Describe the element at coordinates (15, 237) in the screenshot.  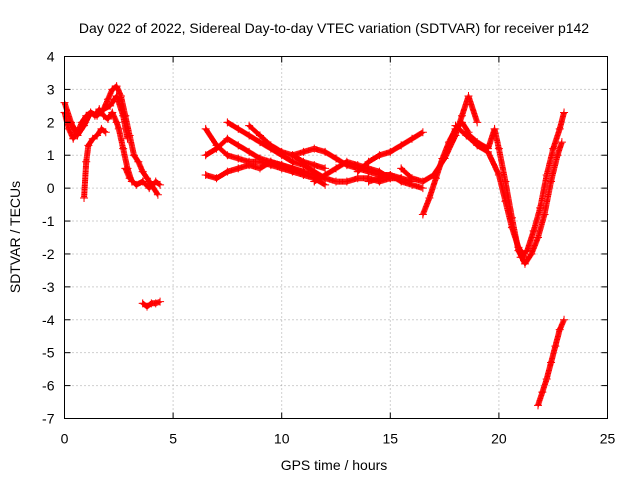
I see `y-axis-label: SDTVAR / TECUs` at that location.